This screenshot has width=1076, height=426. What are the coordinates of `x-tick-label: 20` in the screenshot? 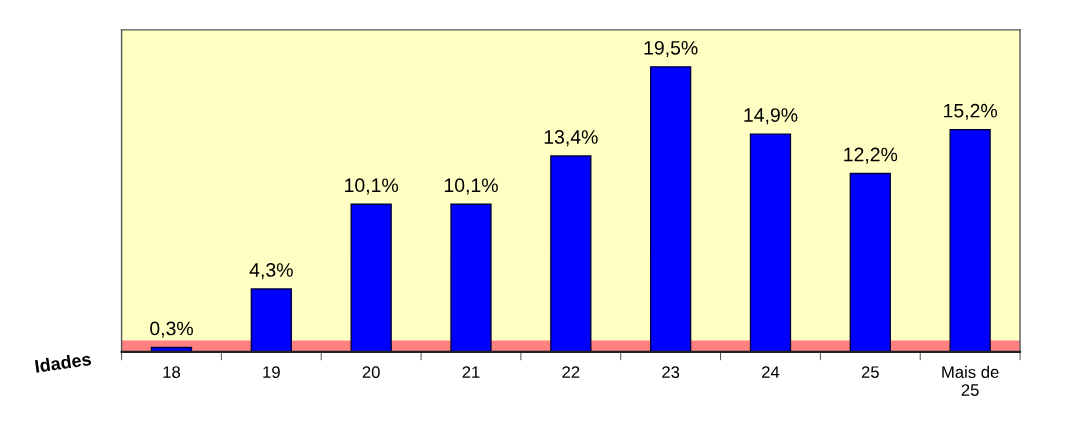 It's located at (371, 372).